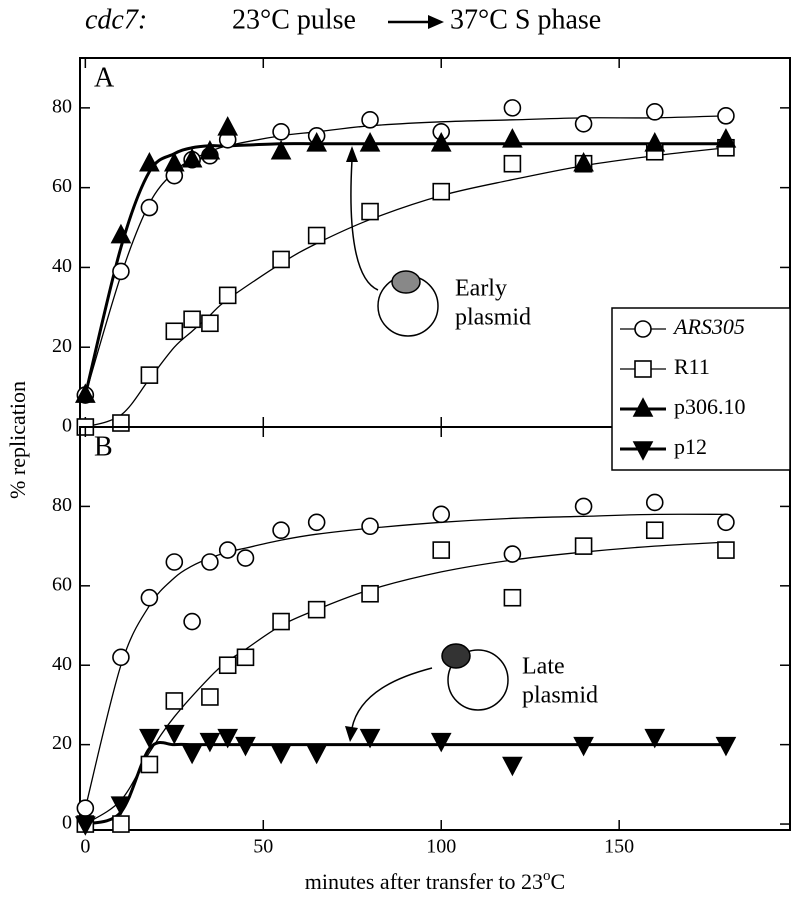 This screenshot has width=800, height=907. I want to click on x-tick-label: 150, so click(619, 847).